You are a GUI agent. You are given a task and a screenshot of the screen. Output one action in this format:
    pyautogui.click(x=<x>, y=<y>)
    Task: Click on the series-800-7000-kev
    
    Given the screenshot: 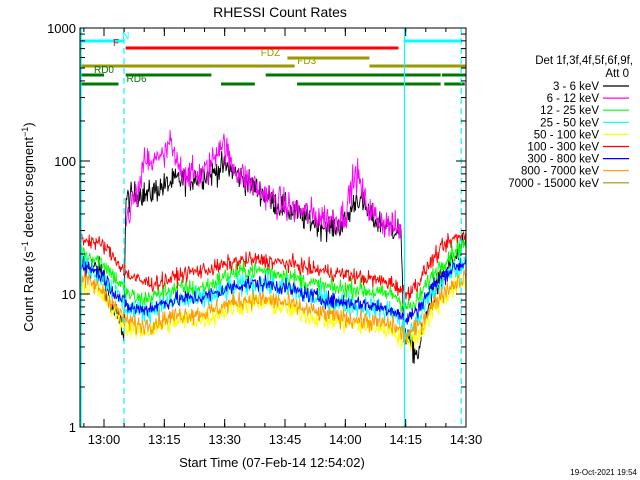 What is the action you would take?
    pyautogui.click(x=273, y=306)
    